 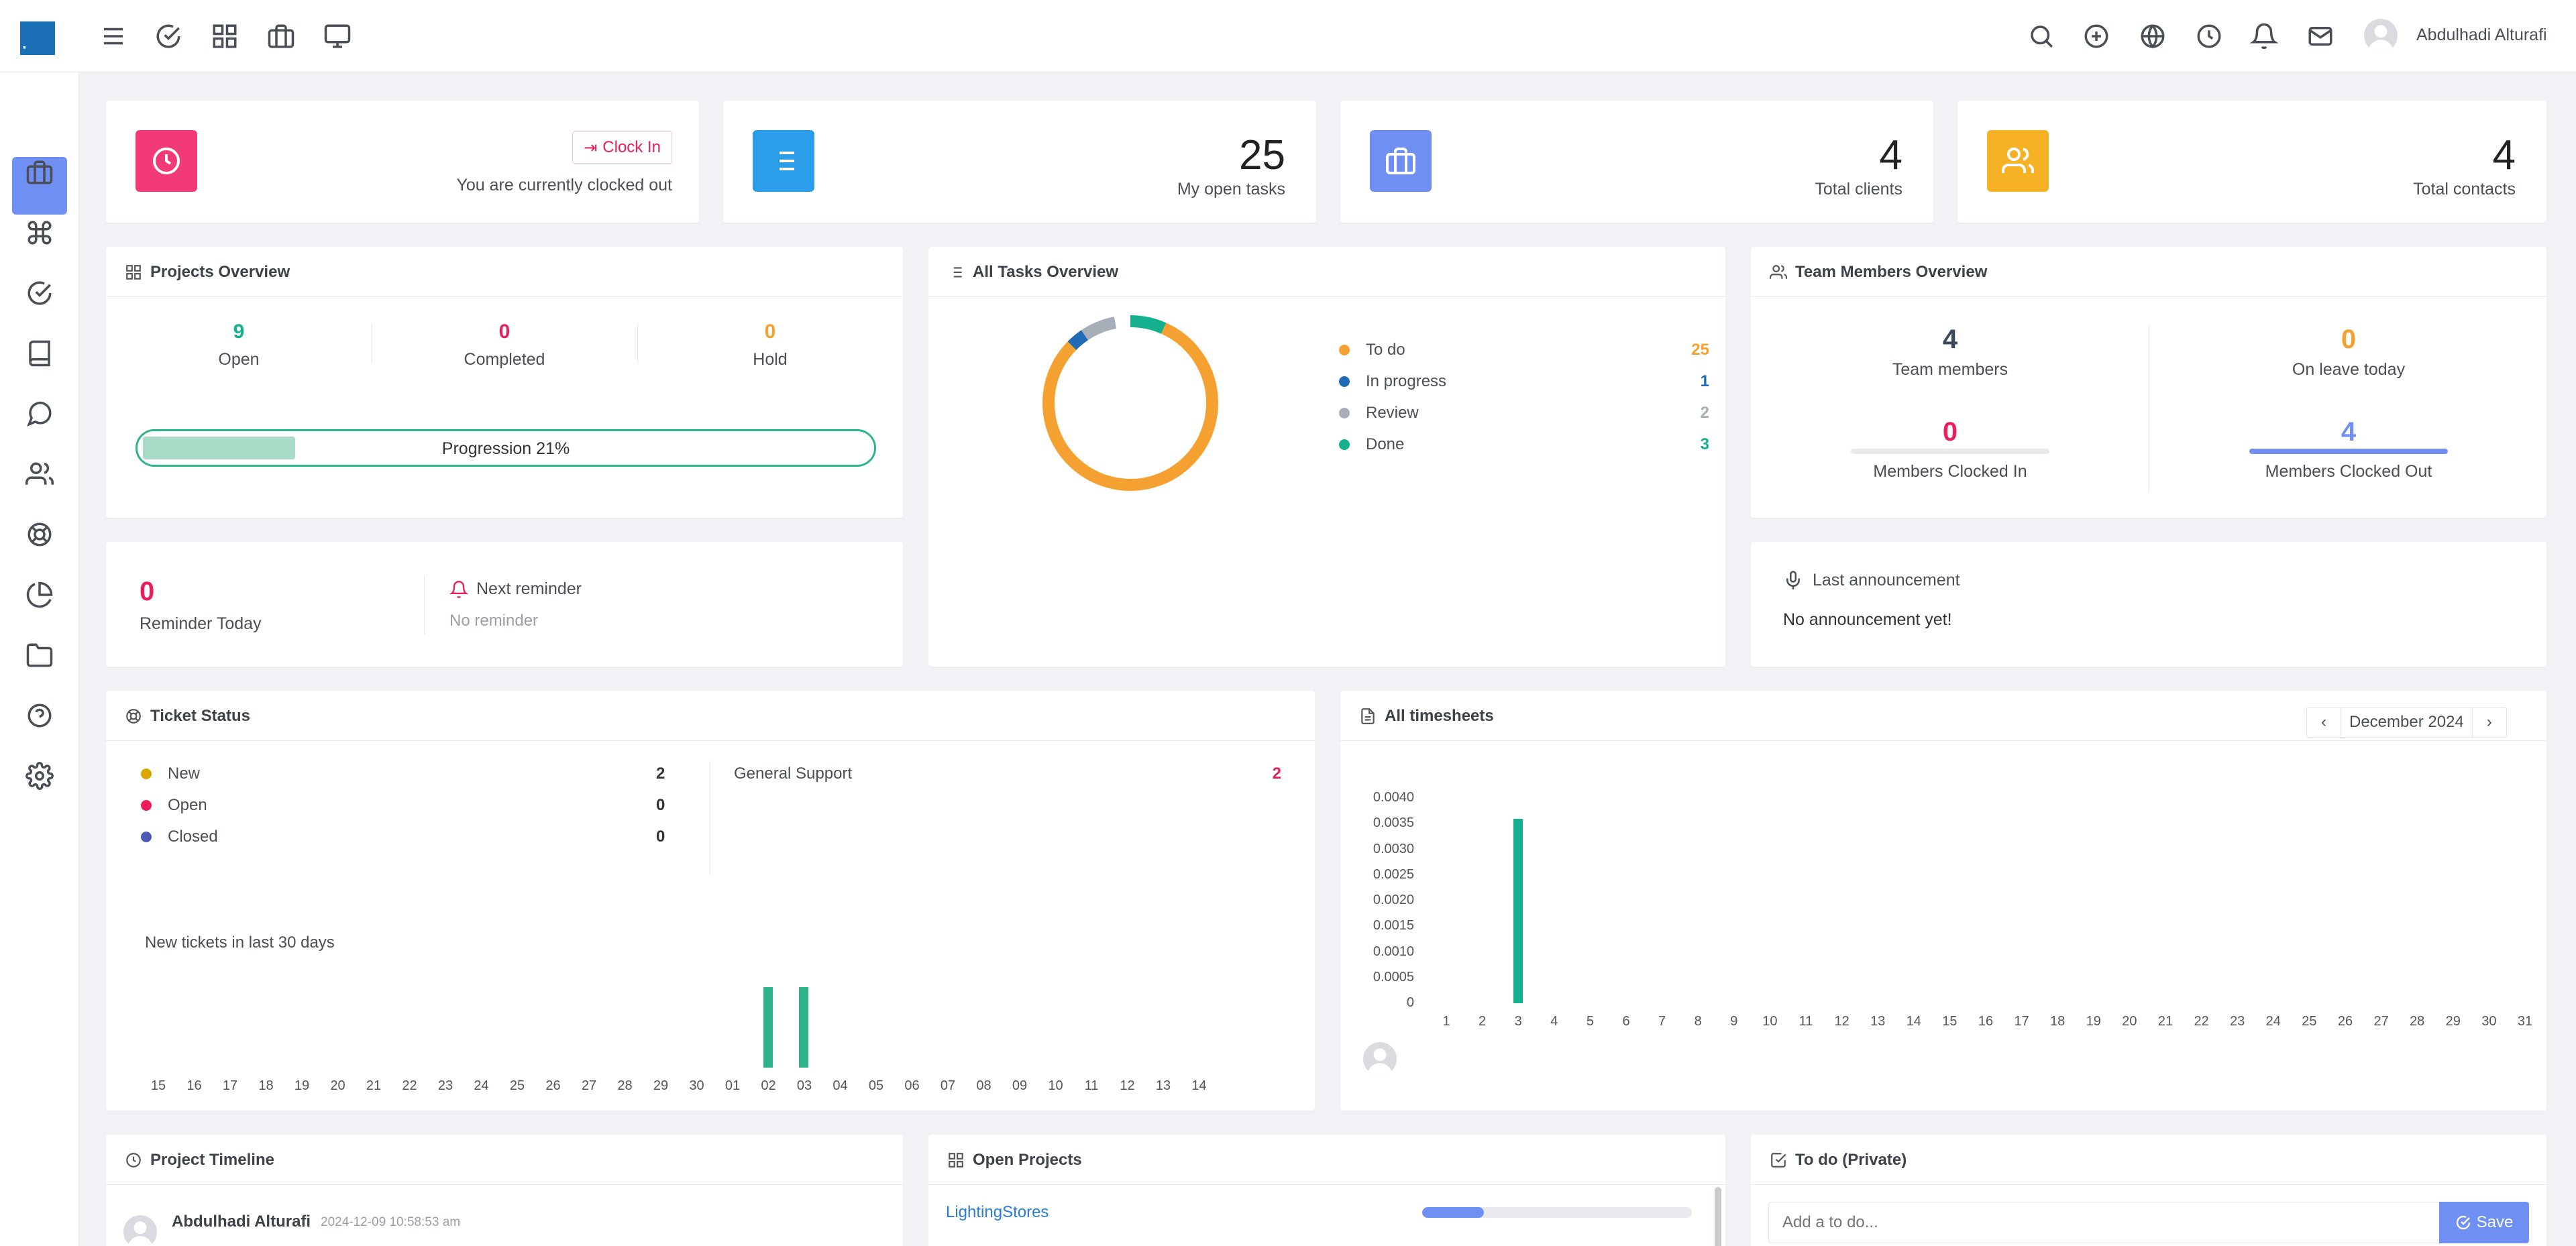 I want to click on status-label: Open, so click(x=187, y=805).